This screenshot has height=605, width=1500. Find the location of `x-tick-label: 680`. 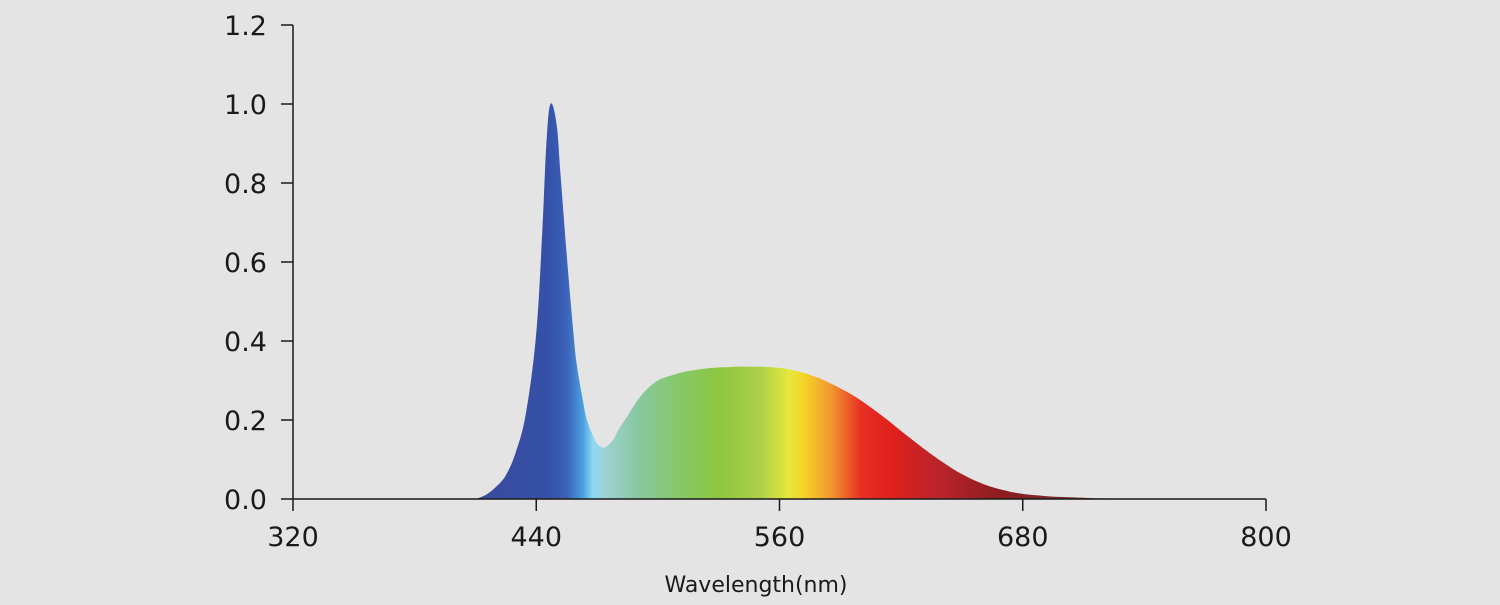

x-tick-label: 680 is located at coordinates (1023, 537).